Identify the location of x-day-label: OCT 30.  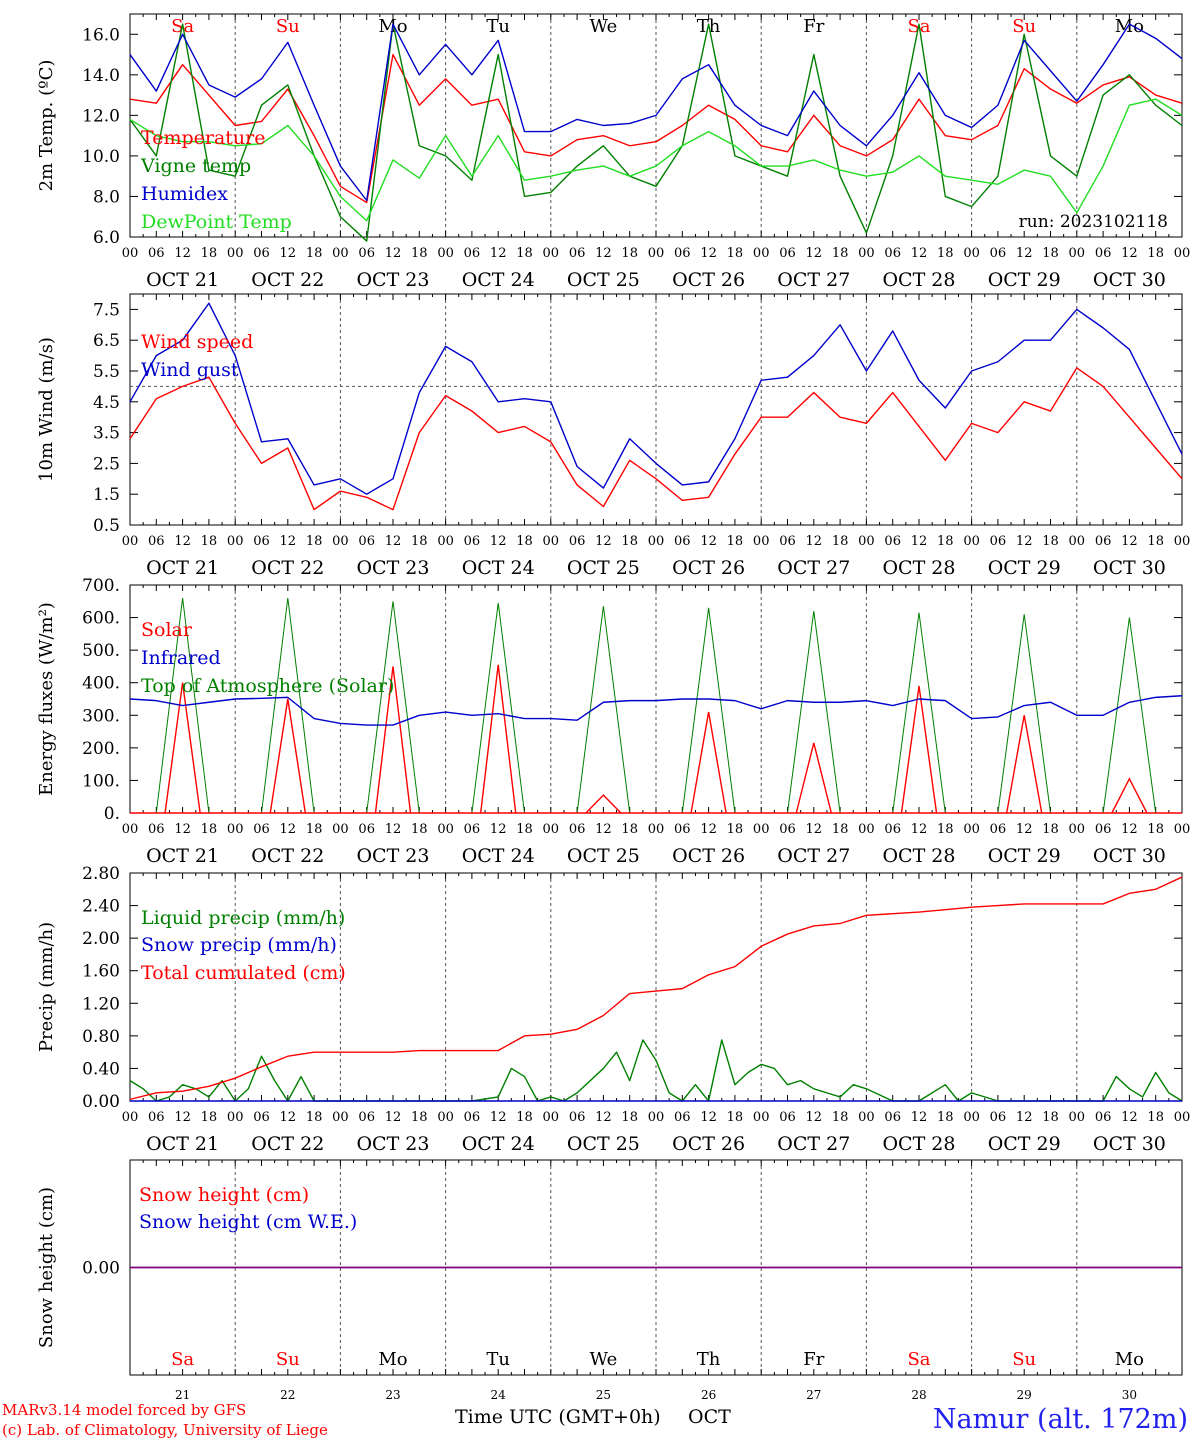
(1129, 568).